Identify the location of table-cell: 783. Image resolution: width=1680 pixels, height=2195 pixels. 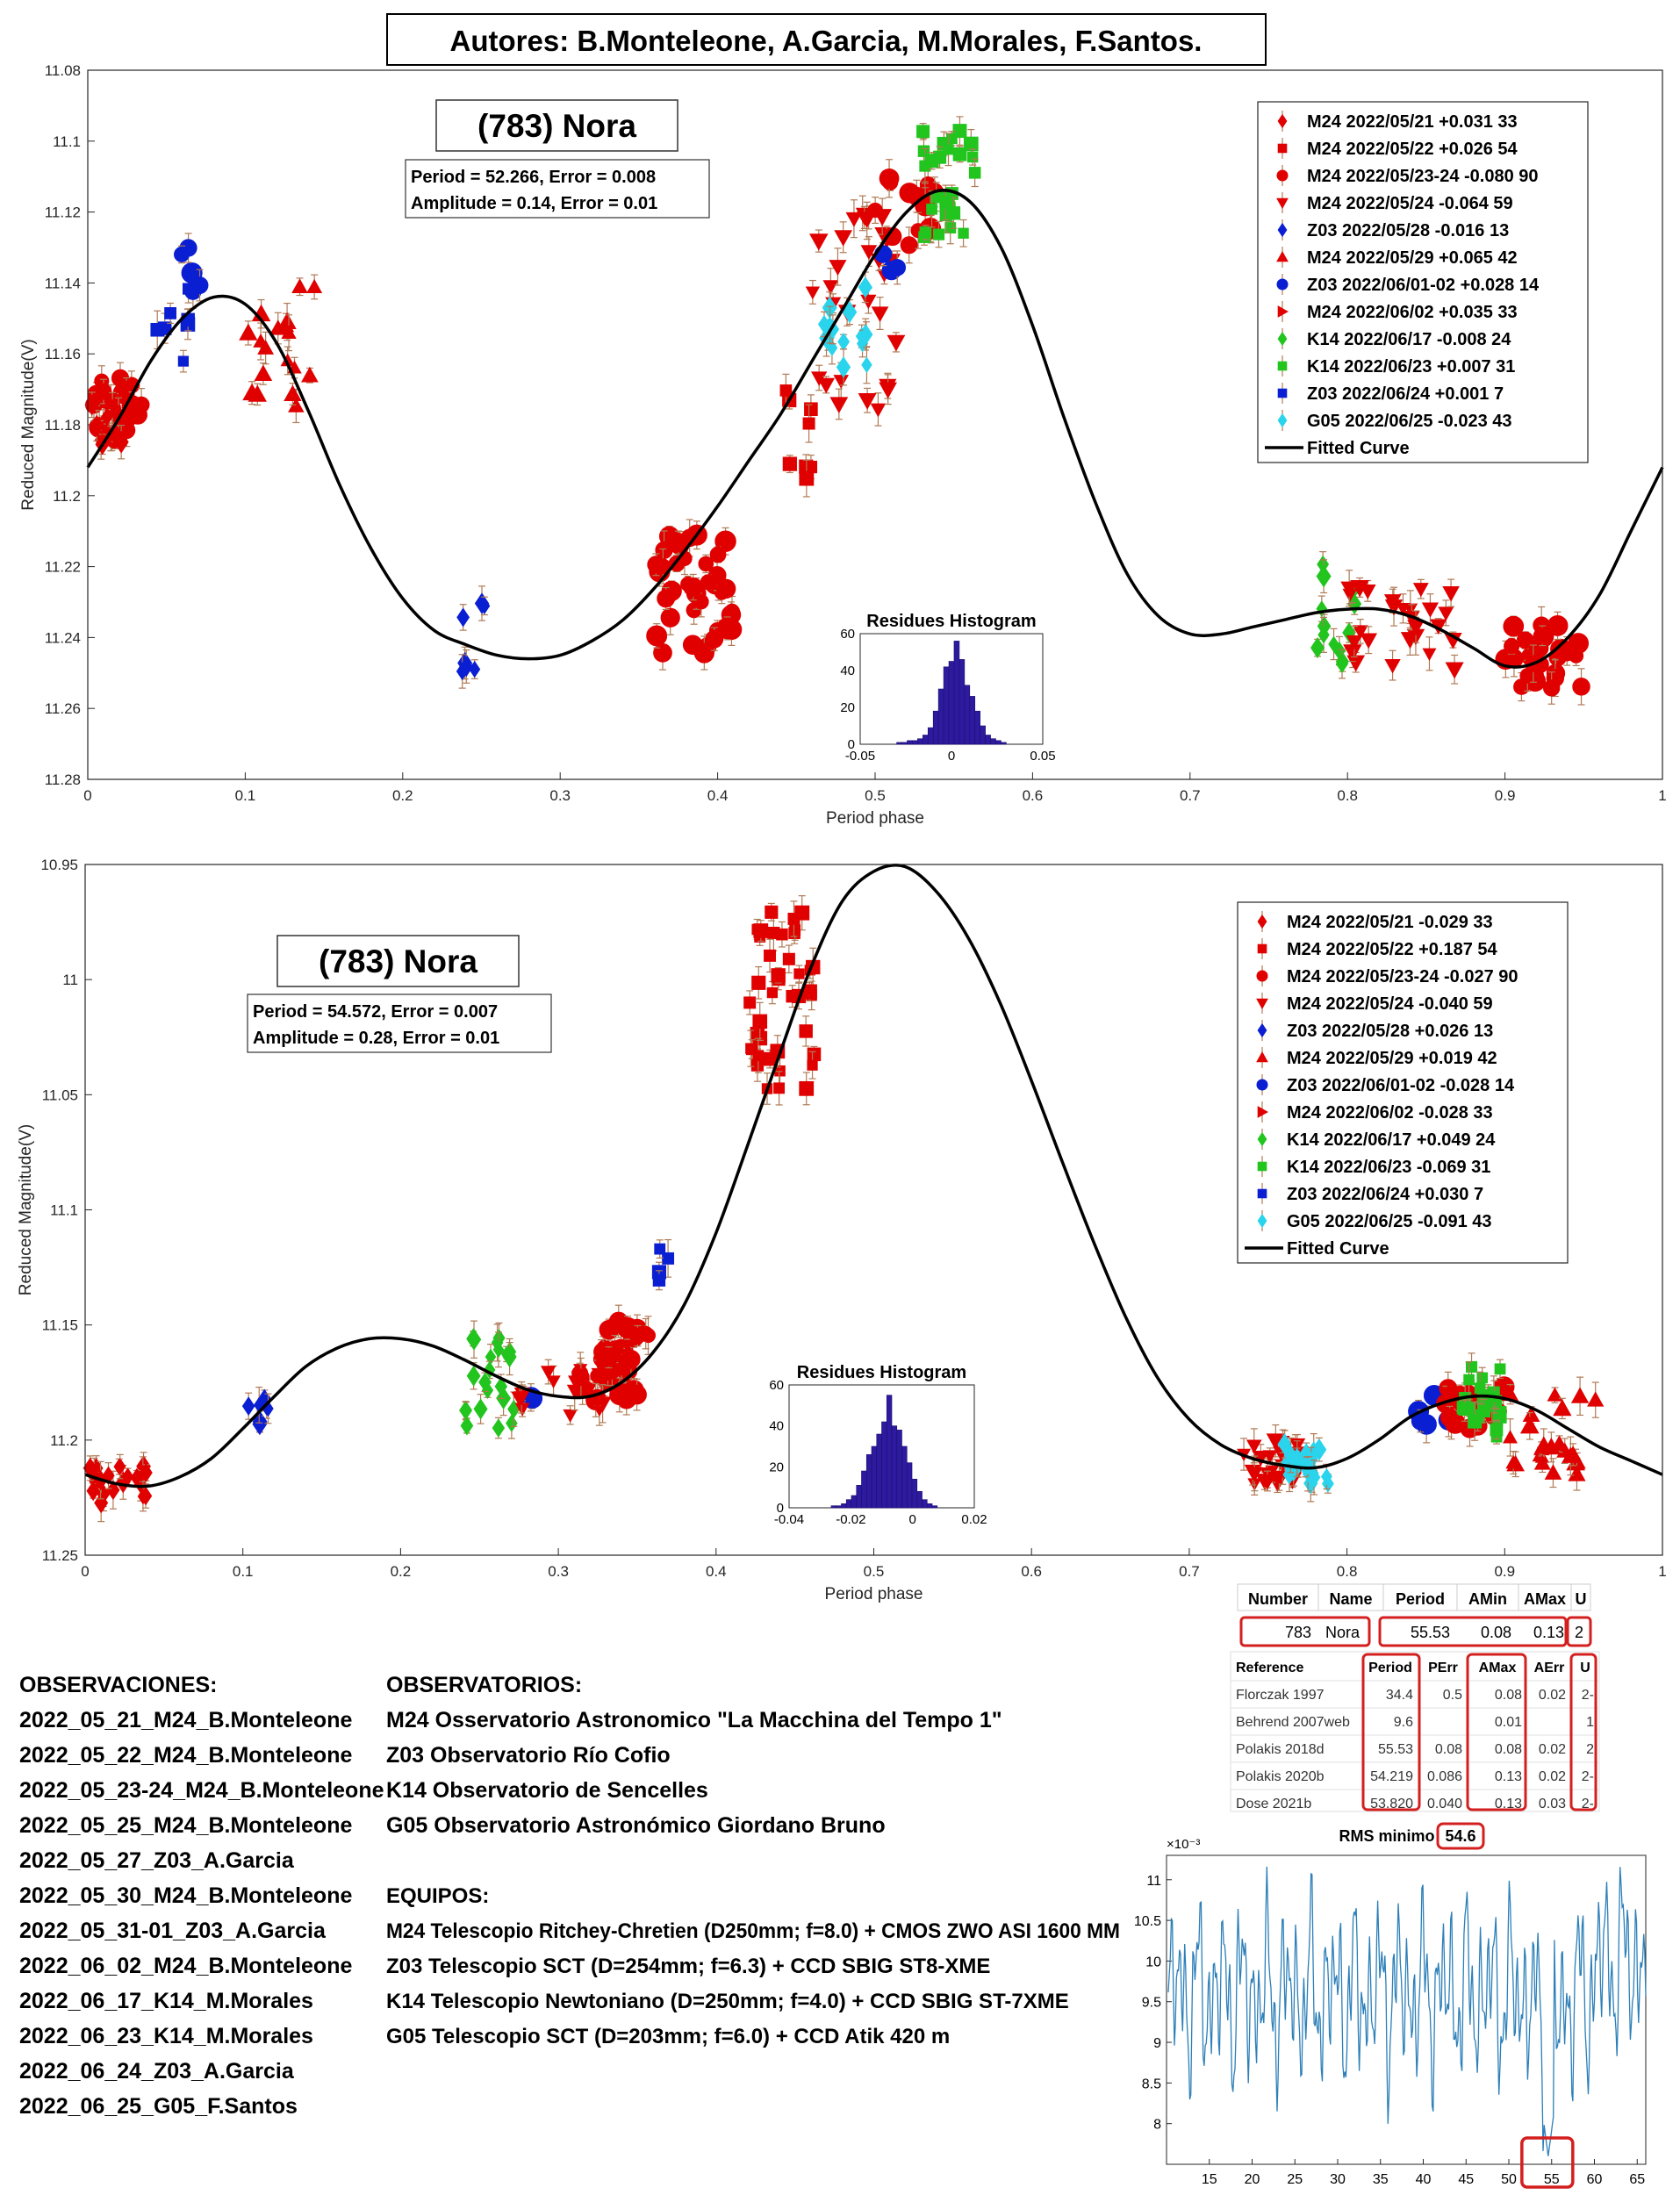
(1298, 1632).